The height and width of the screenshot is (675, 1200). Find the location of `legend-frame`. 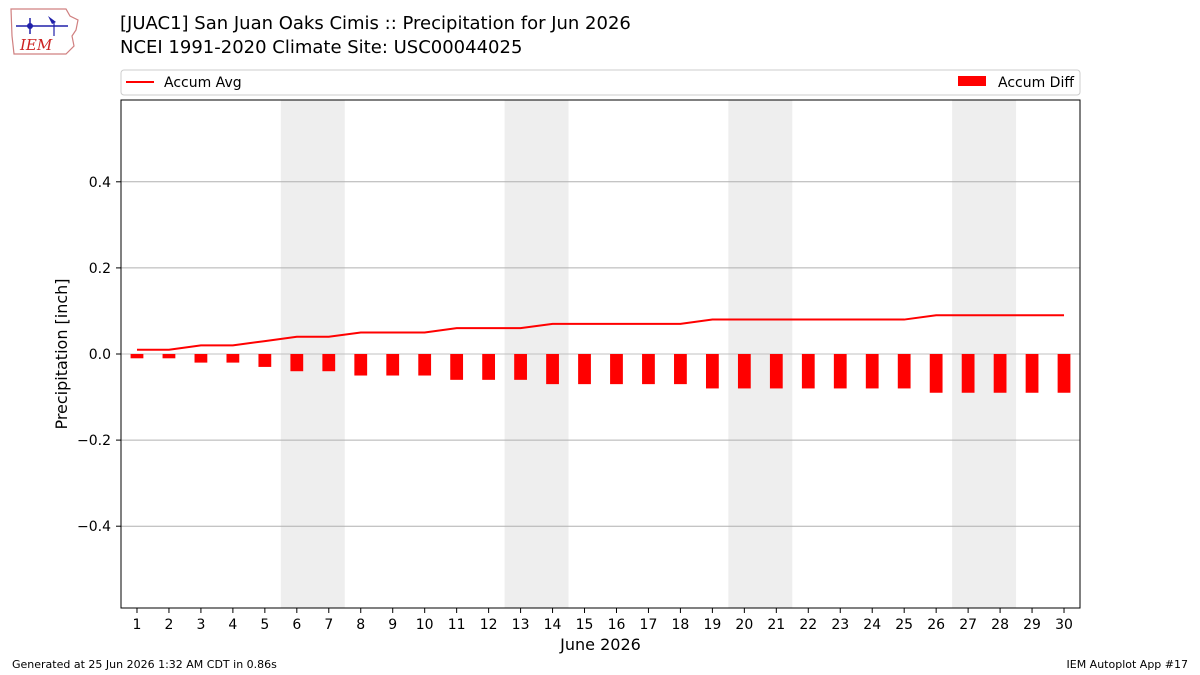

legend-frame is located at coordinates (600, 82).